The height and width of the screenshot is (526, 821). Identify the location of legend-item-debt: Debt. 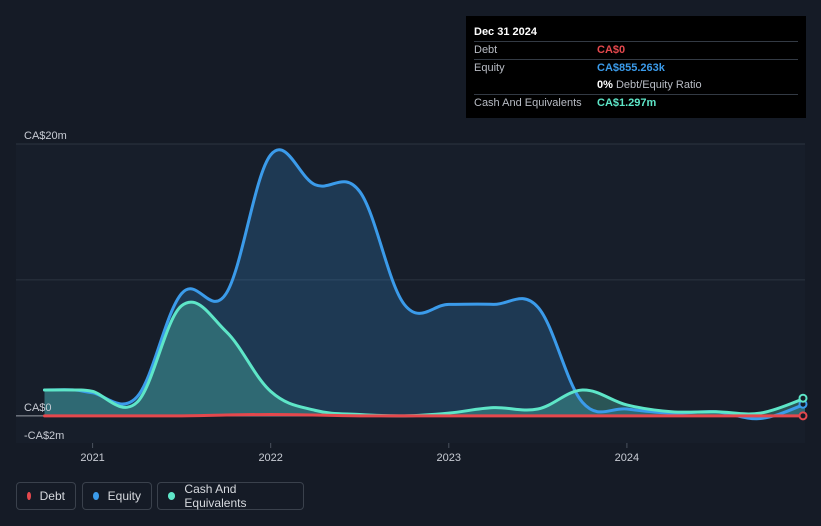
(46, 496).